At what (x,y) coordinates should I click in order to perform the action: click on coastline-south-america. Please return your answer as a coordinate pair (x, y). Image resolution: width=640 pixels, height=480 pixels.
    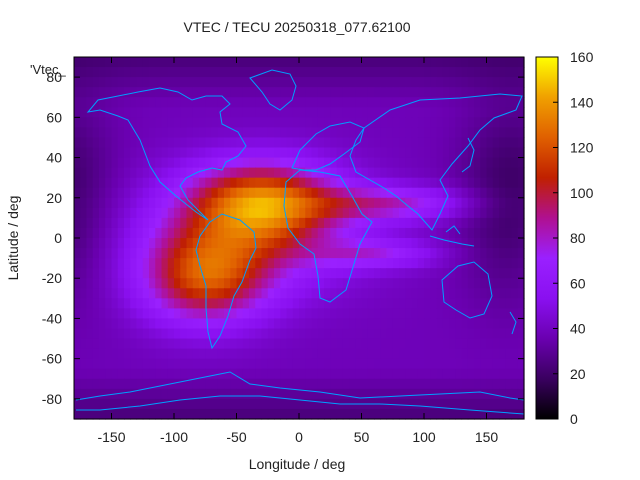
    Looking at the image, I should click on (226, 281).